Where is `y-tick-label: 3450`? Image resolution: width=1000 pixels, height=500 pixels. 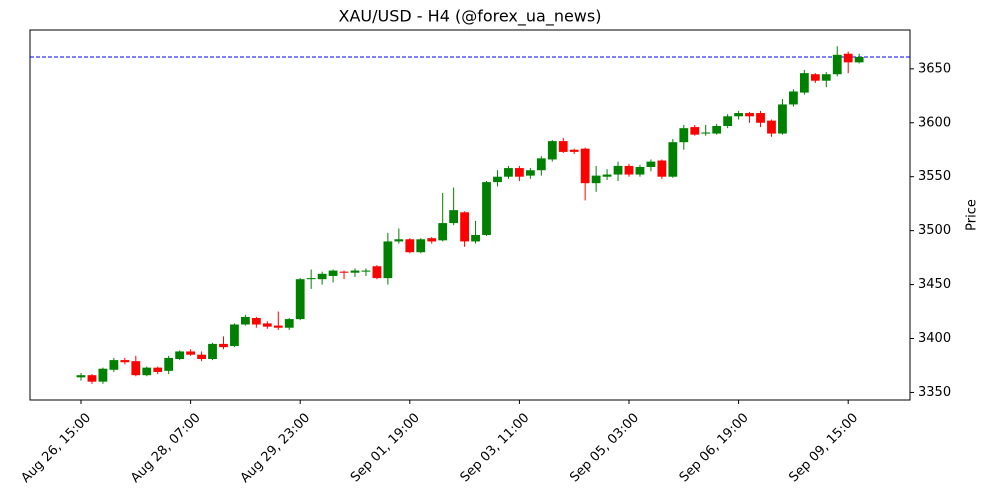
y-tick-label: 3450 is located at coordinates (934, 284).